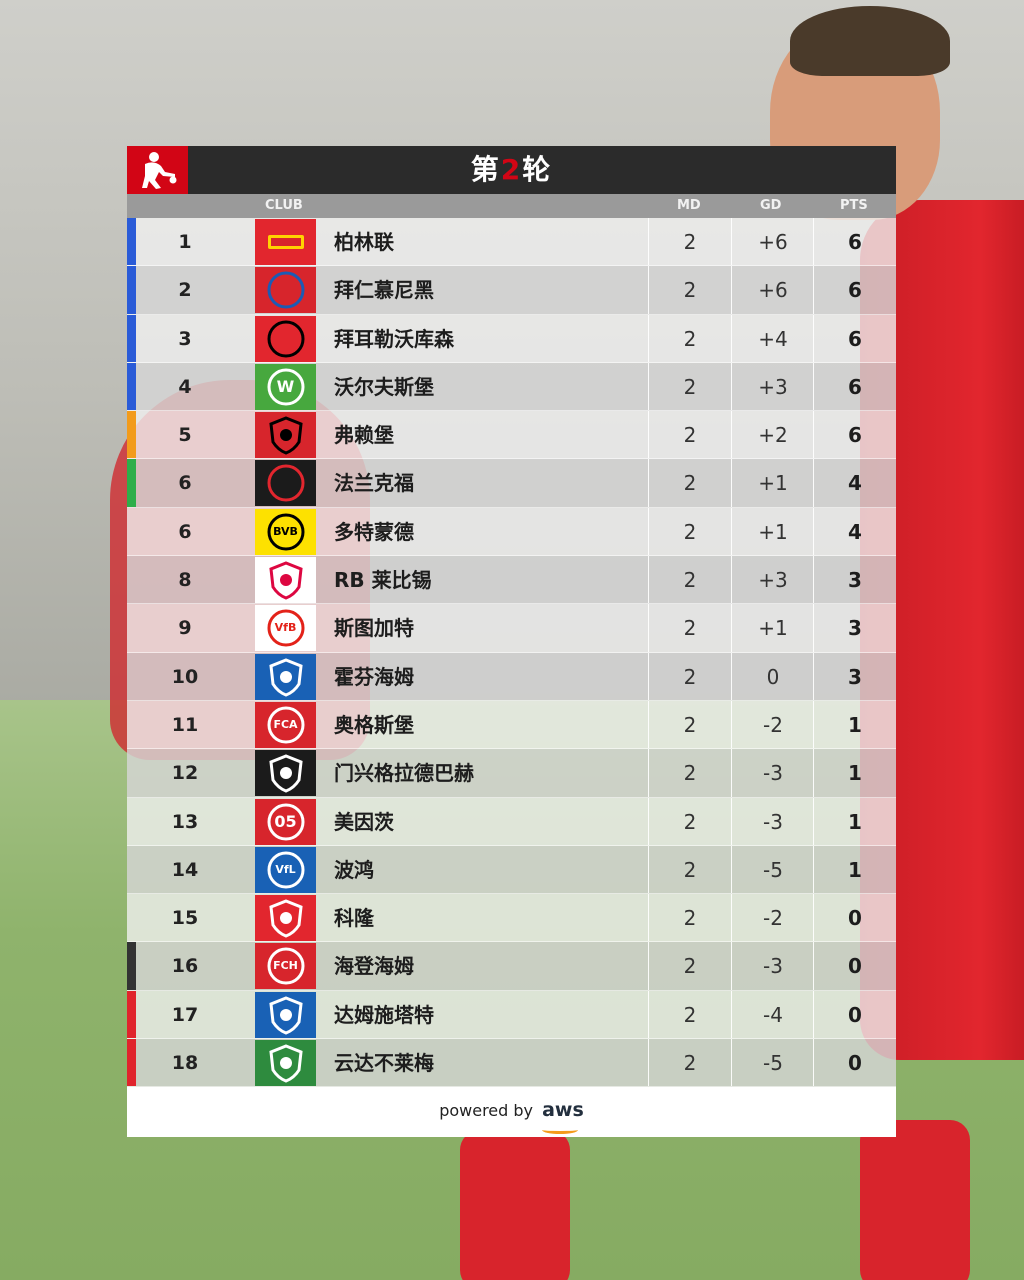 The image size is (1024, 1280). I want to click on stuttgart-icon: VfB, so click(285, 628).